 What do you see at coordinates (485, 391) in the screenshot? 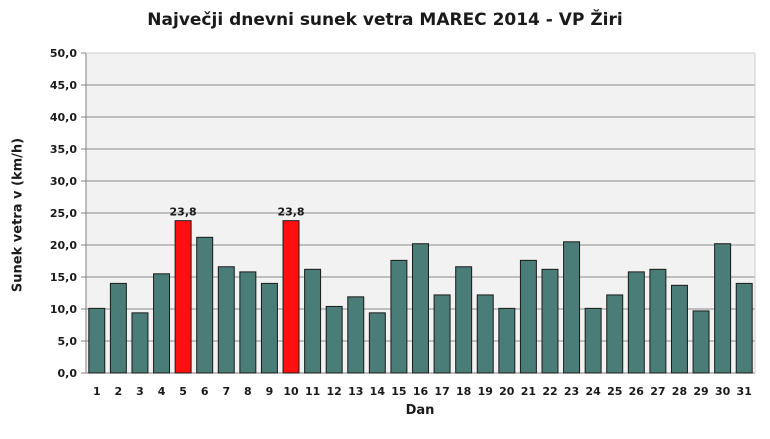
I see `x-tick-label: 19` at bounding box center [485, 391].